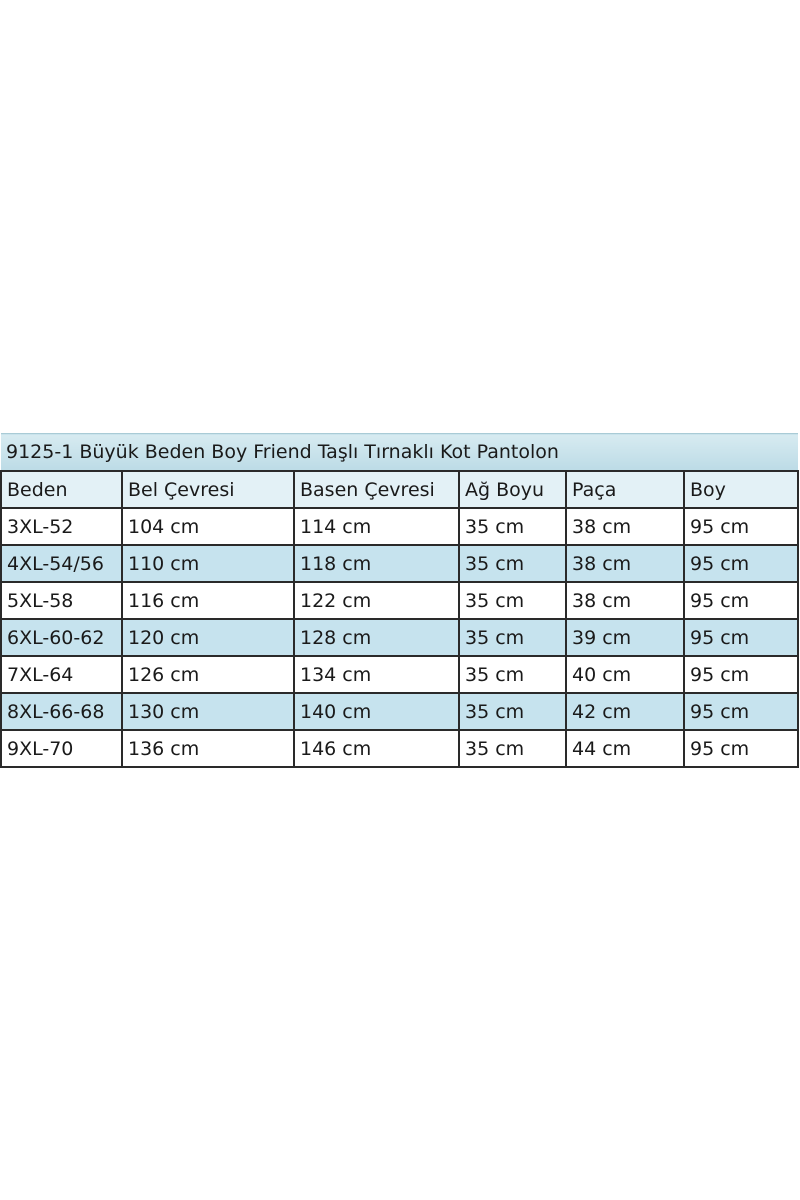 The height and width of the screenshot is (1200, 800). I want to click on table-cell: 136 cm, so click(208, 748).